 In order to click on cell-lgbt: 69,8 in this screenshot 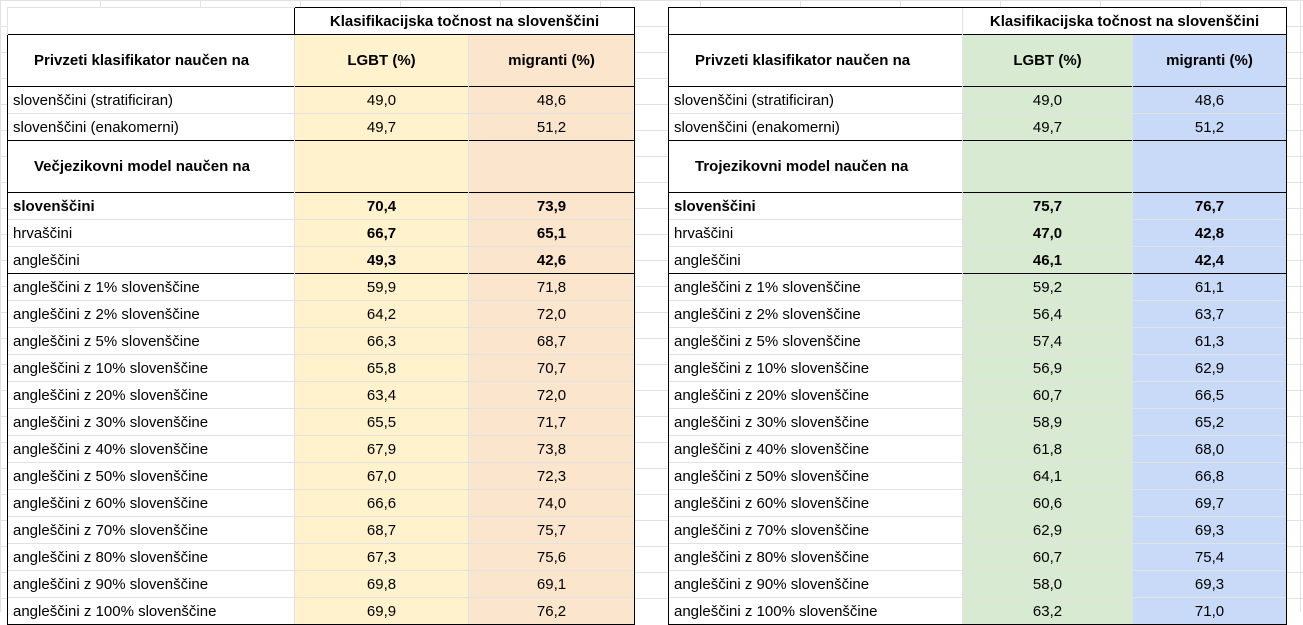, I will do `click(381, 584)`.